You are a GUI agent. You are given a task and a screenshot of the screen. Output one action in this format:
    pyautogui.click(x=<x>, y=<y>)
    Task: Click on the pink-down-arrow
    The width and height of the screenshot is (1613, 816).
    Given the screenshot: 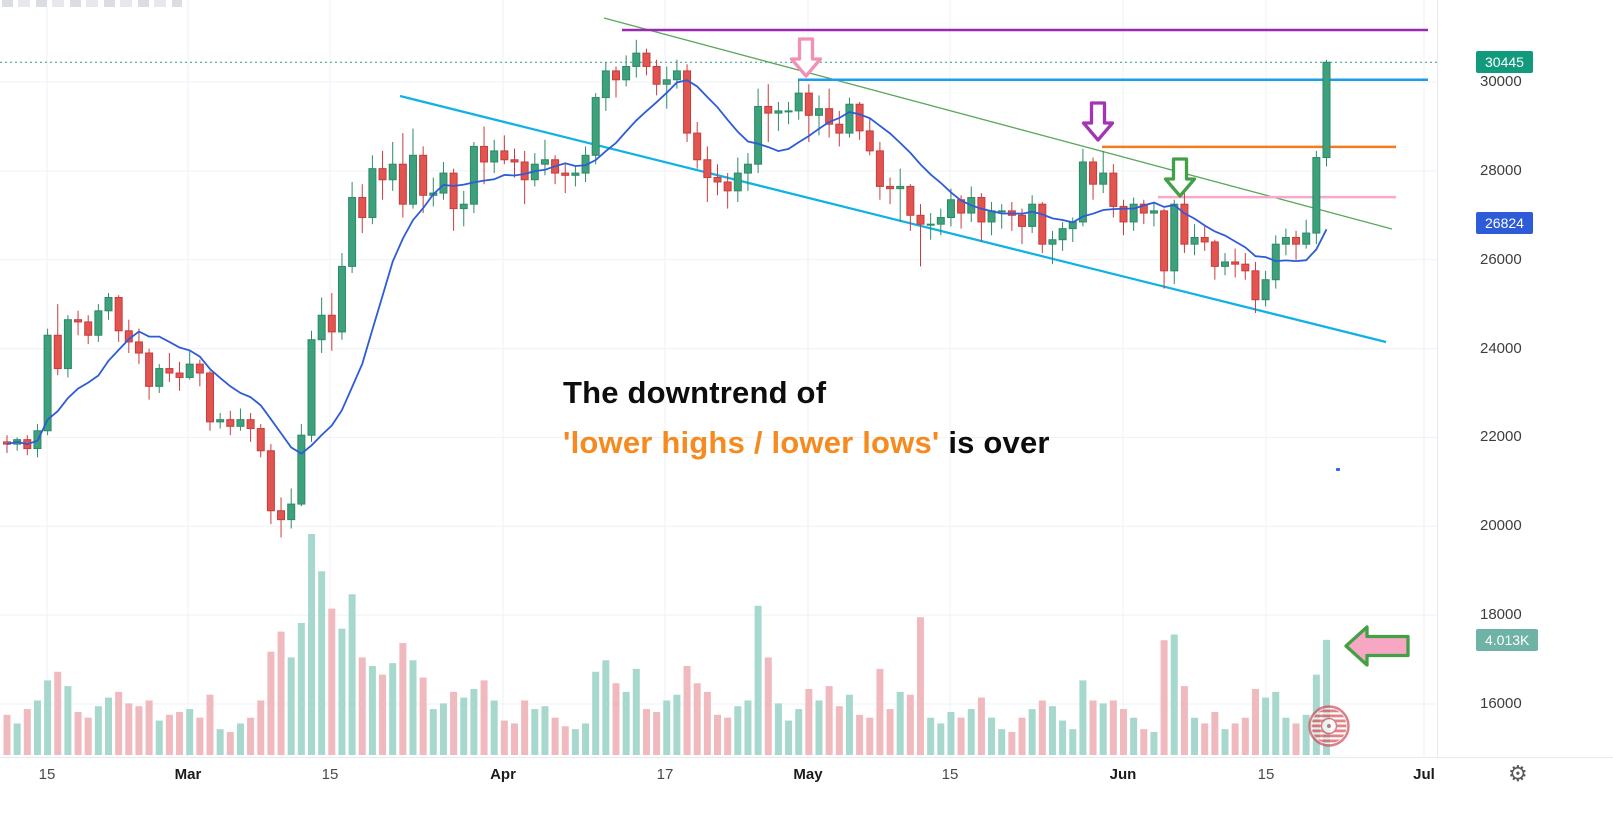 What is the action you would take?
    pyautogui.click(x=806, y=57)
    